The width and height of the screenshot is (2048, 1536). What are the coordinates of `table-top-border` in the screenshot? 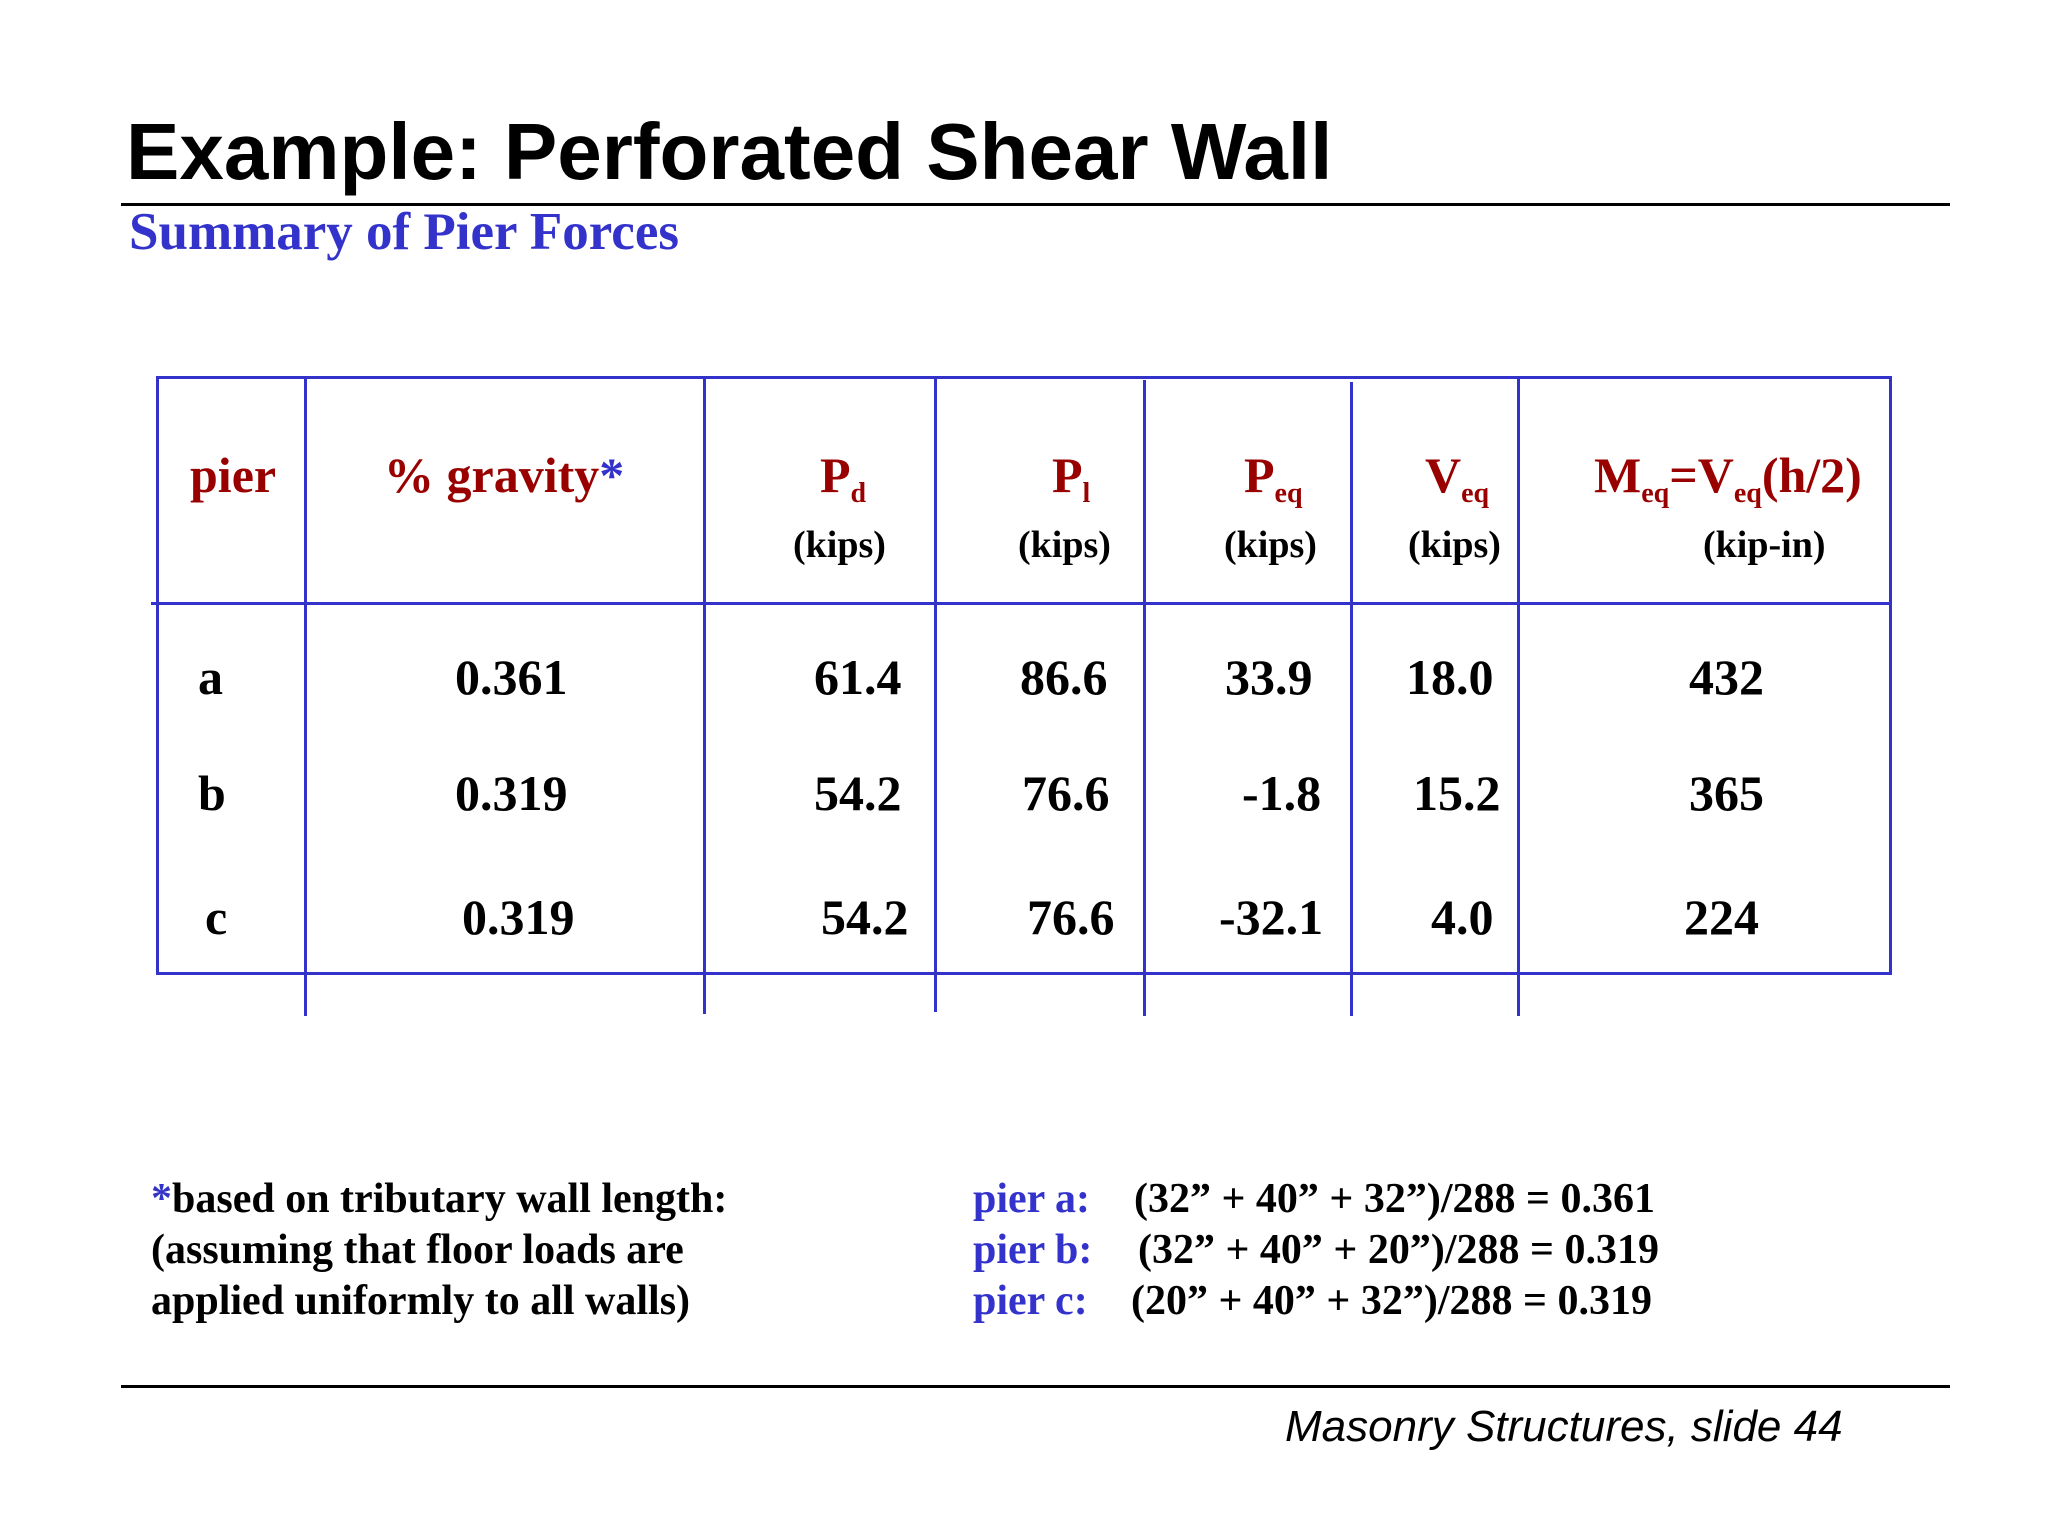 It's located at (1023, 377).